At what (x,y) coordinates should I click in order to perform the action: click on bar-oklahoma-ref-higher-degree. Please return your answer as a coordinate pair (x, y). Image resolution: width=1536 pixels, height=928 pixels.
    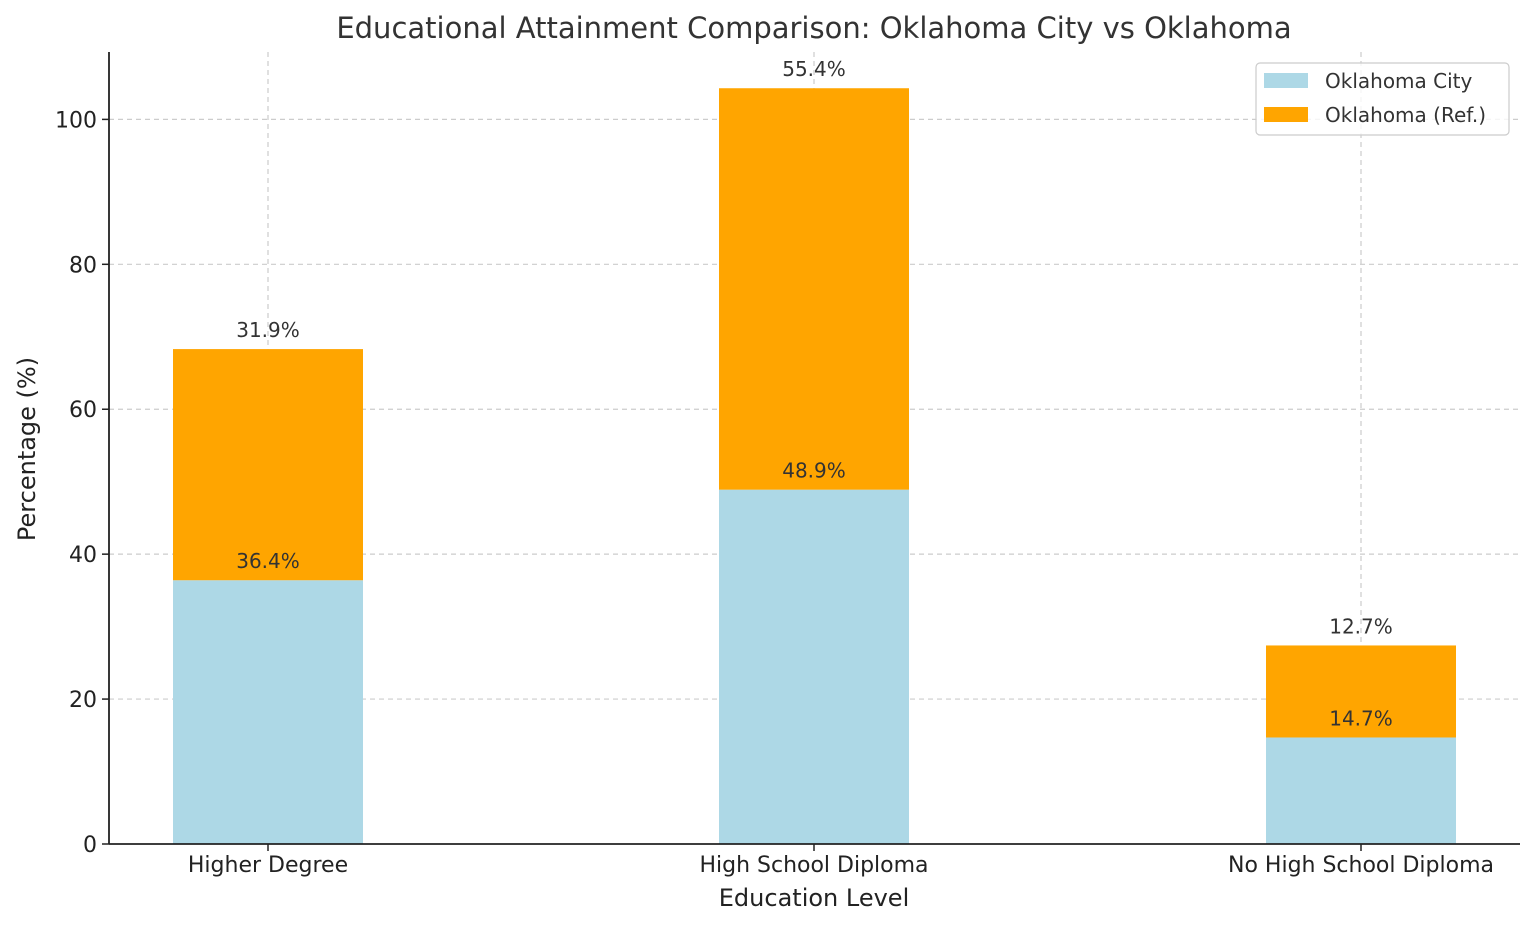
    Looking at the image, I should click on (268, 465).